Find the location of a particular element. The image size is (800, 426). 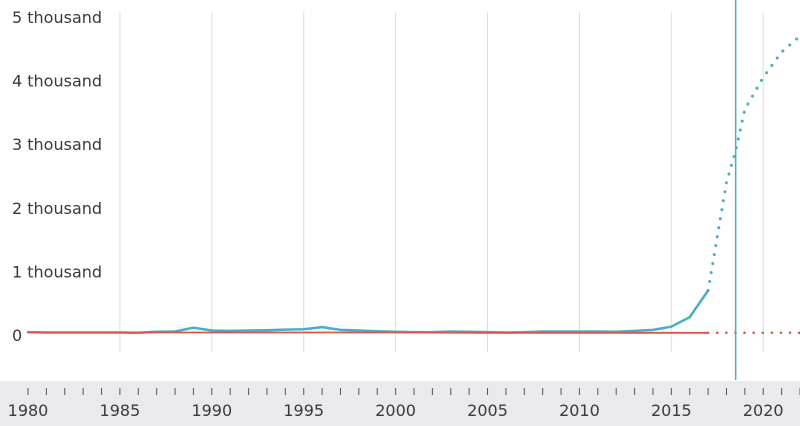

x-axis: 1980 1985 1990 1995 2000 2005 2010 2015 2020 is located at coordinates (400, 403).